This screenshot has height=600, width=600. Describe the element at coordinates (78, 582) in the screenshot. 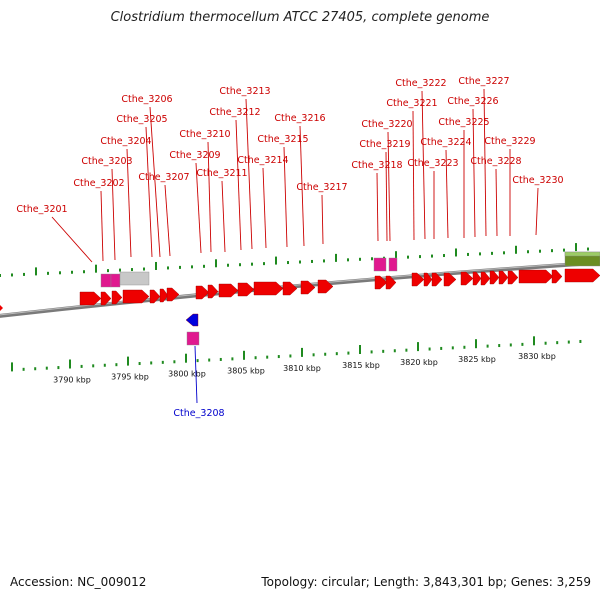

I see `accession-text: Accession: NC_009012` at that location.